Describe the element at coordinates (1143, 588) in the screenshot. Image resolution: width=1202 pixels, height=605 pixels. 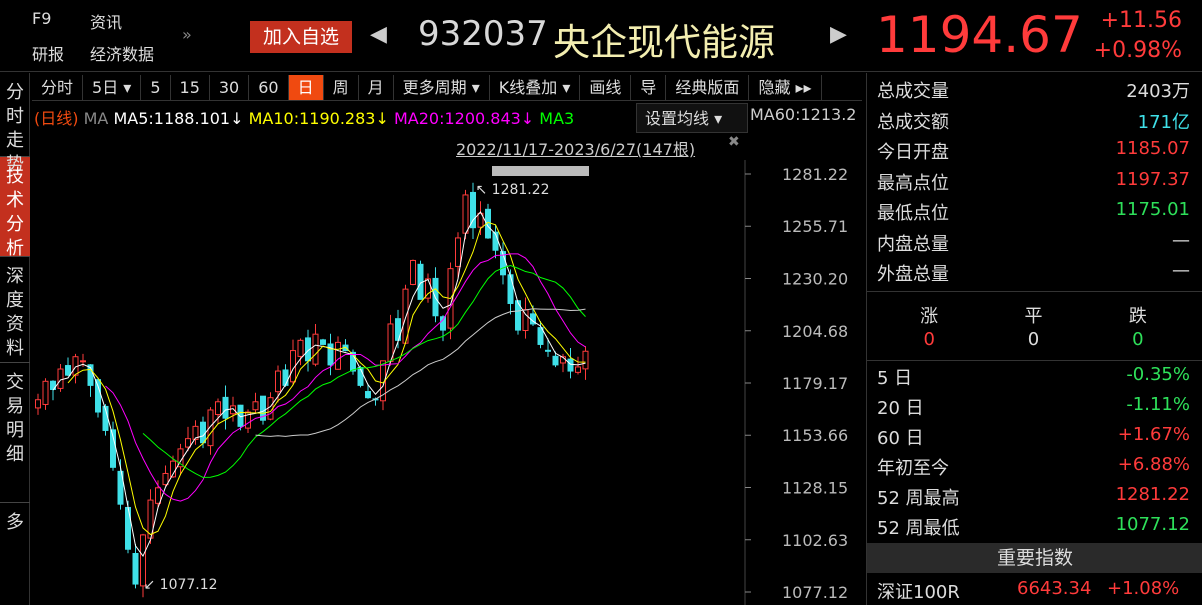
I see `index-pct: +1.08%` at that location.